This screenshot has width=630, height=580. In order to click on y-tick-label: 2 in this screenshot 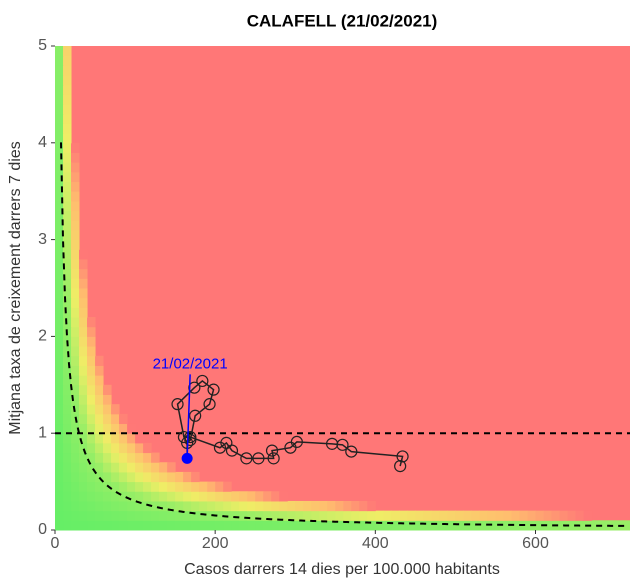, I will do `click(42, 336)`.